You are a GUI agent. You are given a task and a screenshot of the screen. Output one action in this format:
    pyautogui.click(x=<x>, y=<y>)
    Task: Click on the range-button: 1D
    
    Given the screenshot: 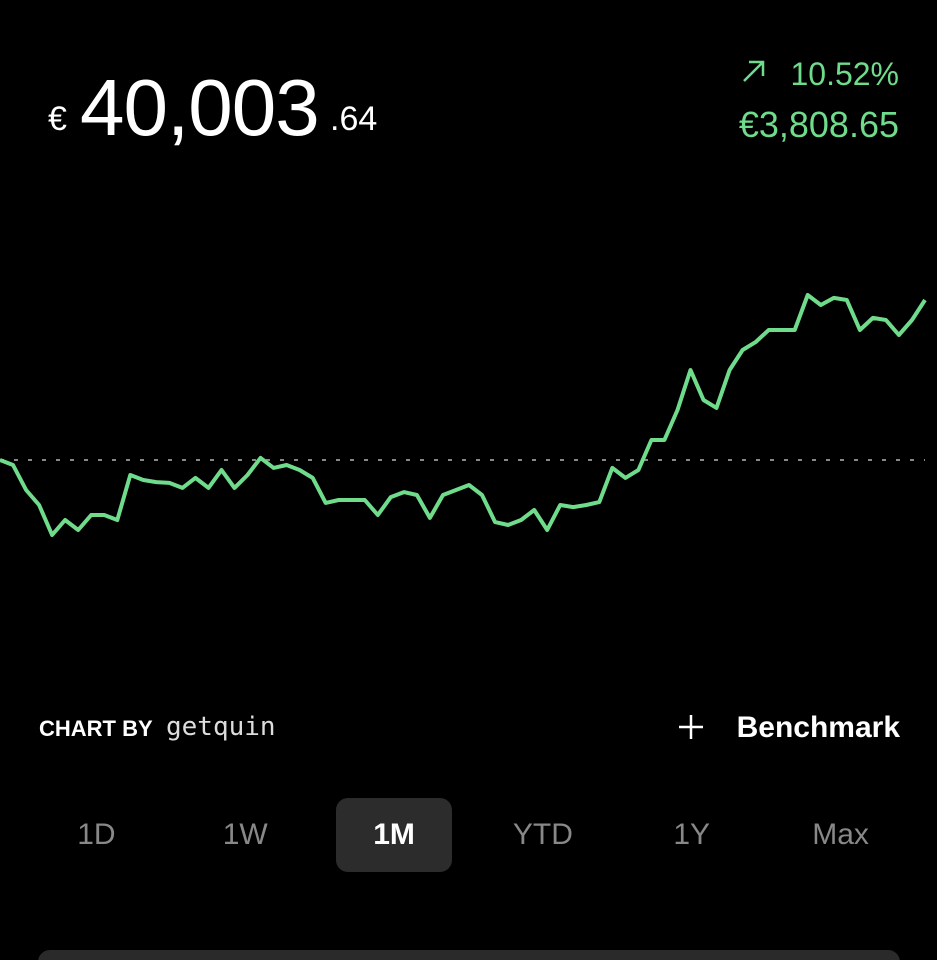 What is the action you would take?
    pyautogui.click(x=96, y=835)
    